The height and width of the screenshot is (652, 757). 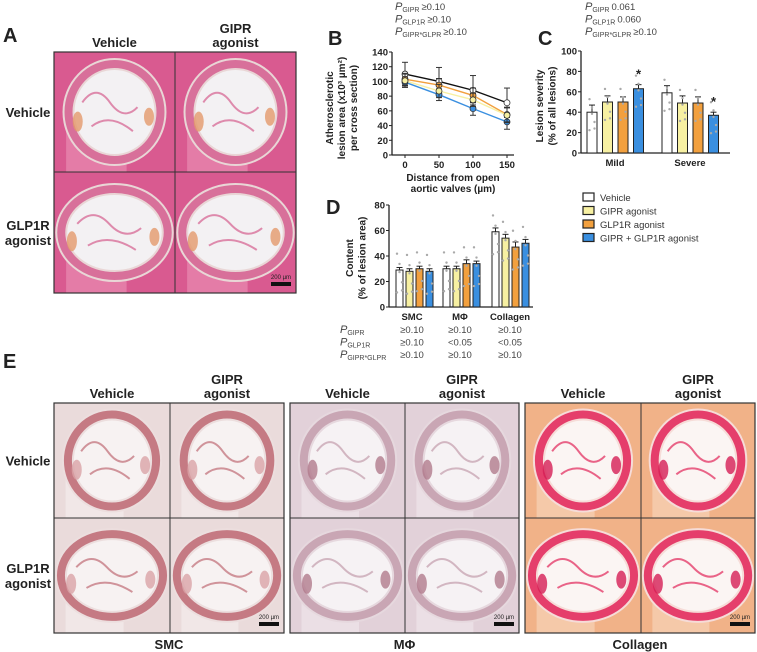 I want to click on panel-e-smc-gipr-glp1r: 200 µm, so click(x=227, y=575).